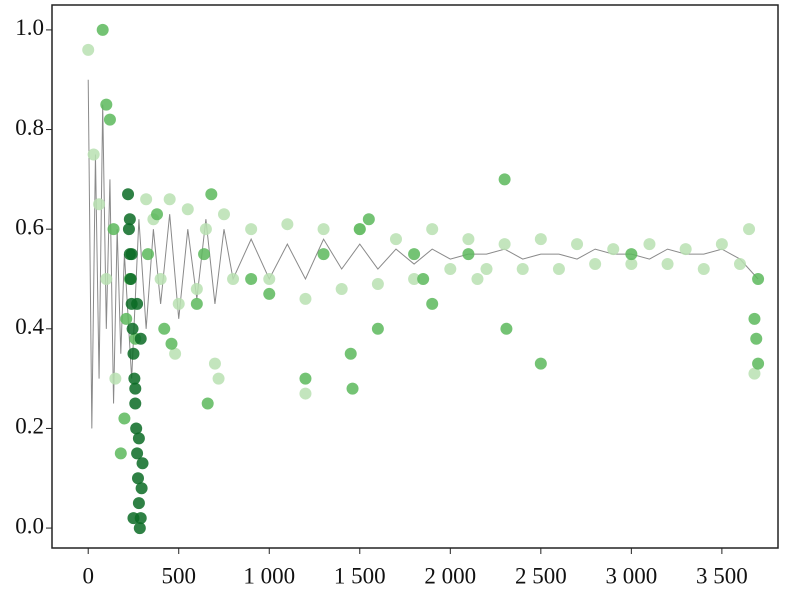 The image size is (800, 599). What do you see at coordinates (269, 575) in the screenshot?
I see `x-tick-label: 1 000` at bounding box center [269, 575].